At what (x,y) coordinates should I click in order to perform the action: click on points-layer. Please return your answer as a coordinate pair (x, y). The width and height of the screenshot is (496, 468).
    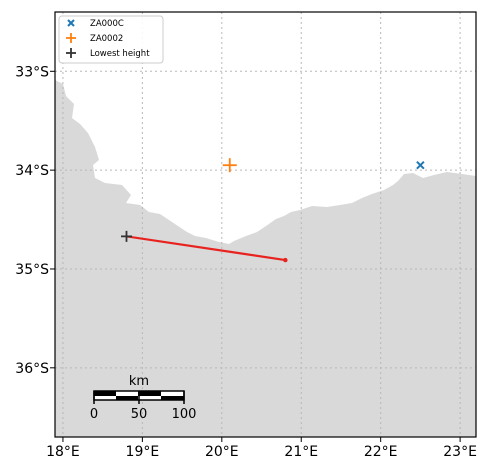
    Looking at the image, I should click on (272, 200).